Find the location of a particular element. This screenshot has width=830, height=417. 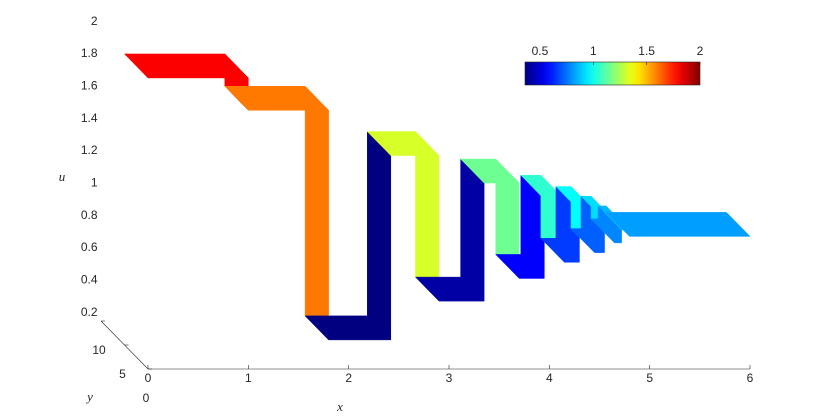

x-axis-label: x is located at coordinates (339, 406).